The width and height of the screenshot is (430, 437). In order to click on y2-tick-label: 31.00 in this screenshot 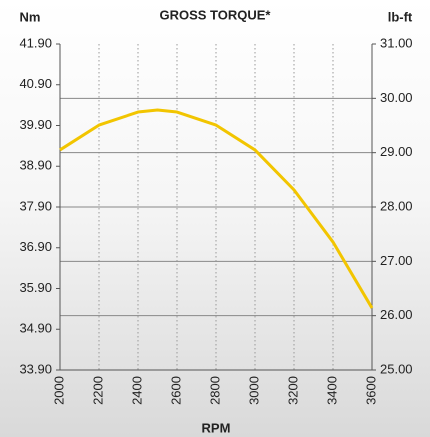, I will do `click(396, 42)`.